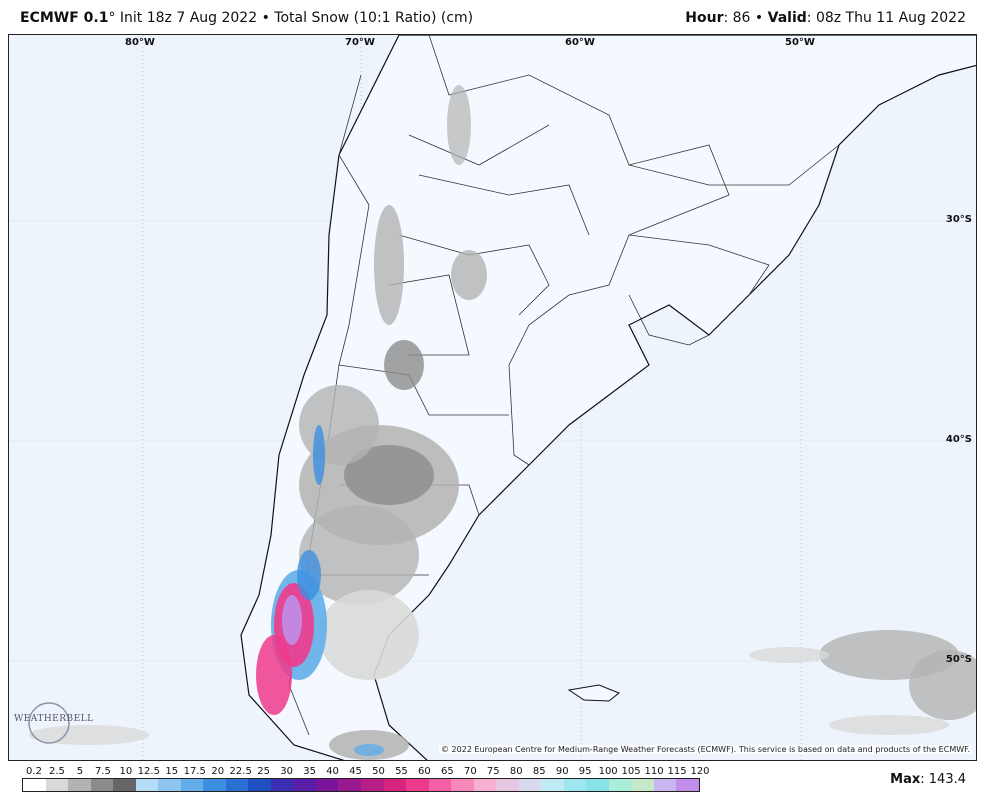  Describe the element at coordinates (704, 18) in the screenshot. I see `hour-label: Hour` at that location.